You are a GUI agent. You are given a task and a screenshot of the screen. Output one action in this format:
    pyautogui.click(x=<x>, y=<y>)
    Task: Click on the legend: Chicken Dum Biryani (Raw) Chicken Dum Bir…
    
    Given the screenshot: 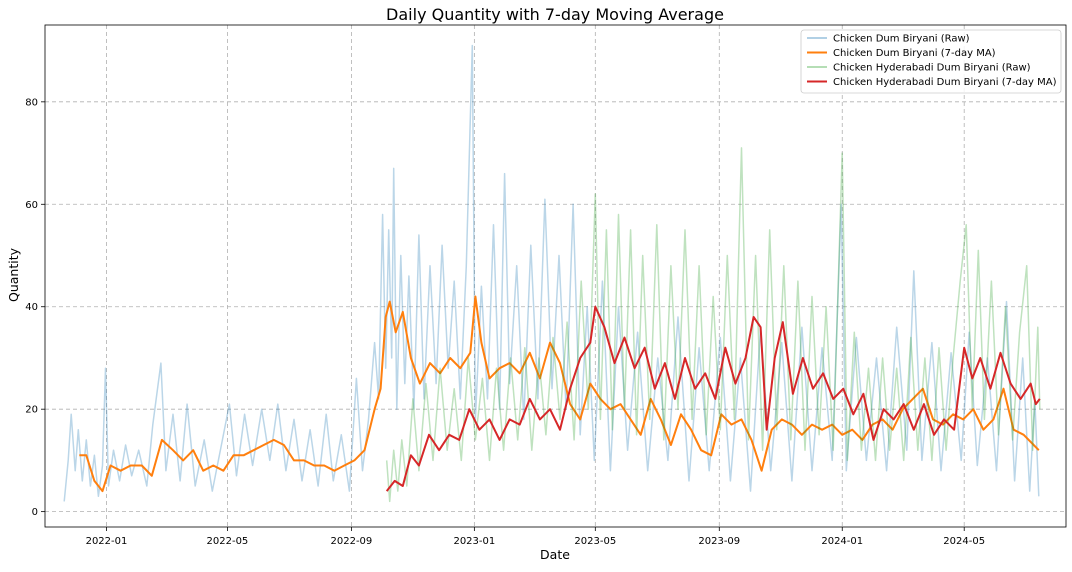 What is the action you would take?
    pyautogui.click(x=931, y=61)
    